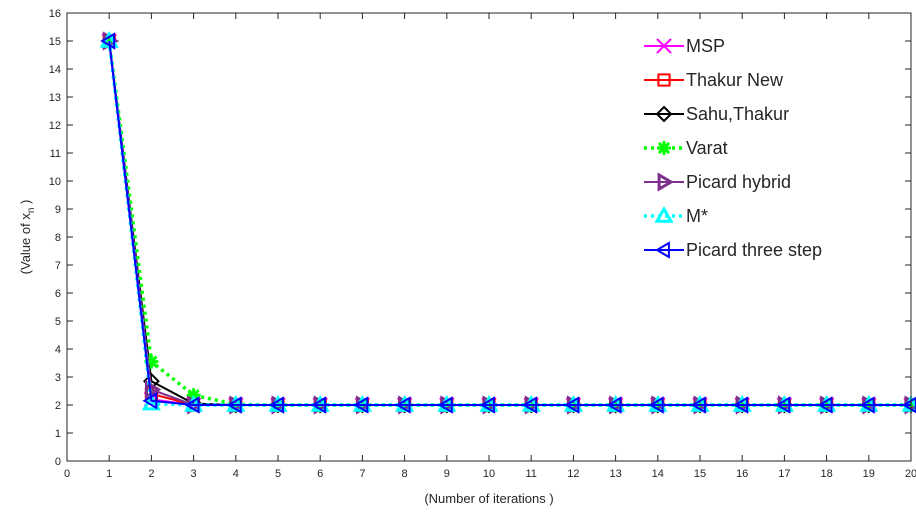 This screenshot has width=916, height=523. What do you see at coordinates (447, 474) in the screenshot?
I see `x-tick-label: 9` at bounding box center [447, 474].